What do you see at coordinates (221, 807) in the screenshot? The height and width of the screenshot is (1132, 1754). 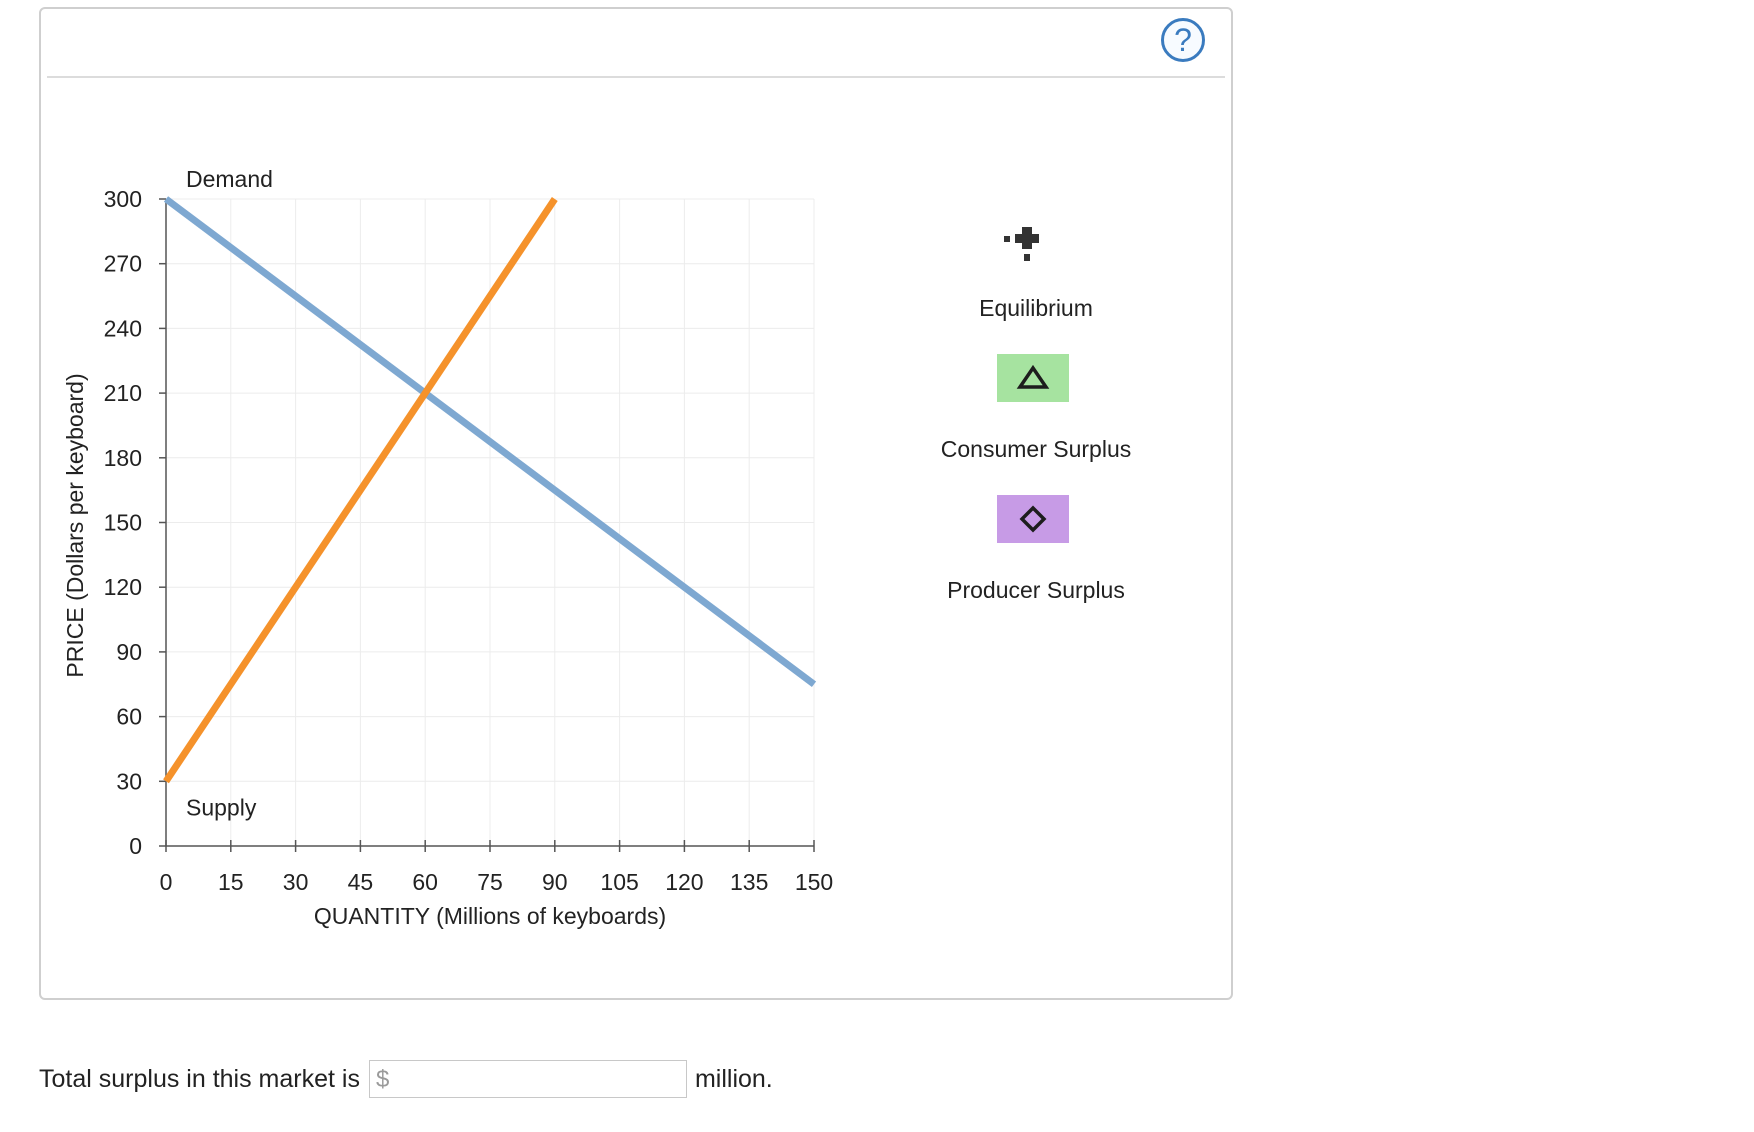 I see `supply-curve-label: Supply` at bounding box center [221, 807].